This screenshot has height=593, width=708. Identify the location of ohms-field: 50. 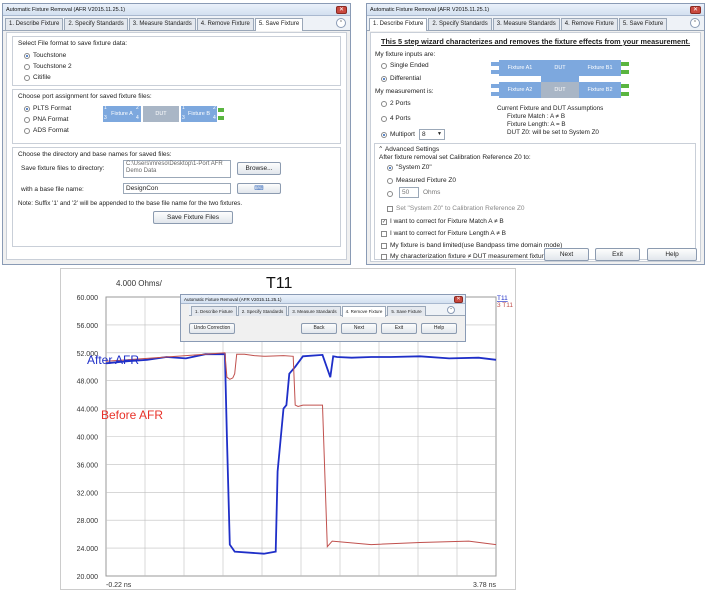
(409, 192).